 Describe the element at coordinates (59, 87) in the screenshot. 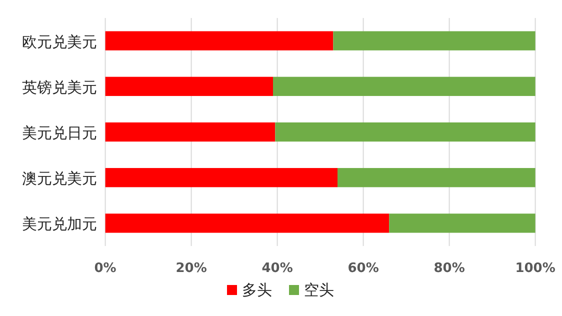

I see `y-tick-label: 英镑兑美元` at that location.